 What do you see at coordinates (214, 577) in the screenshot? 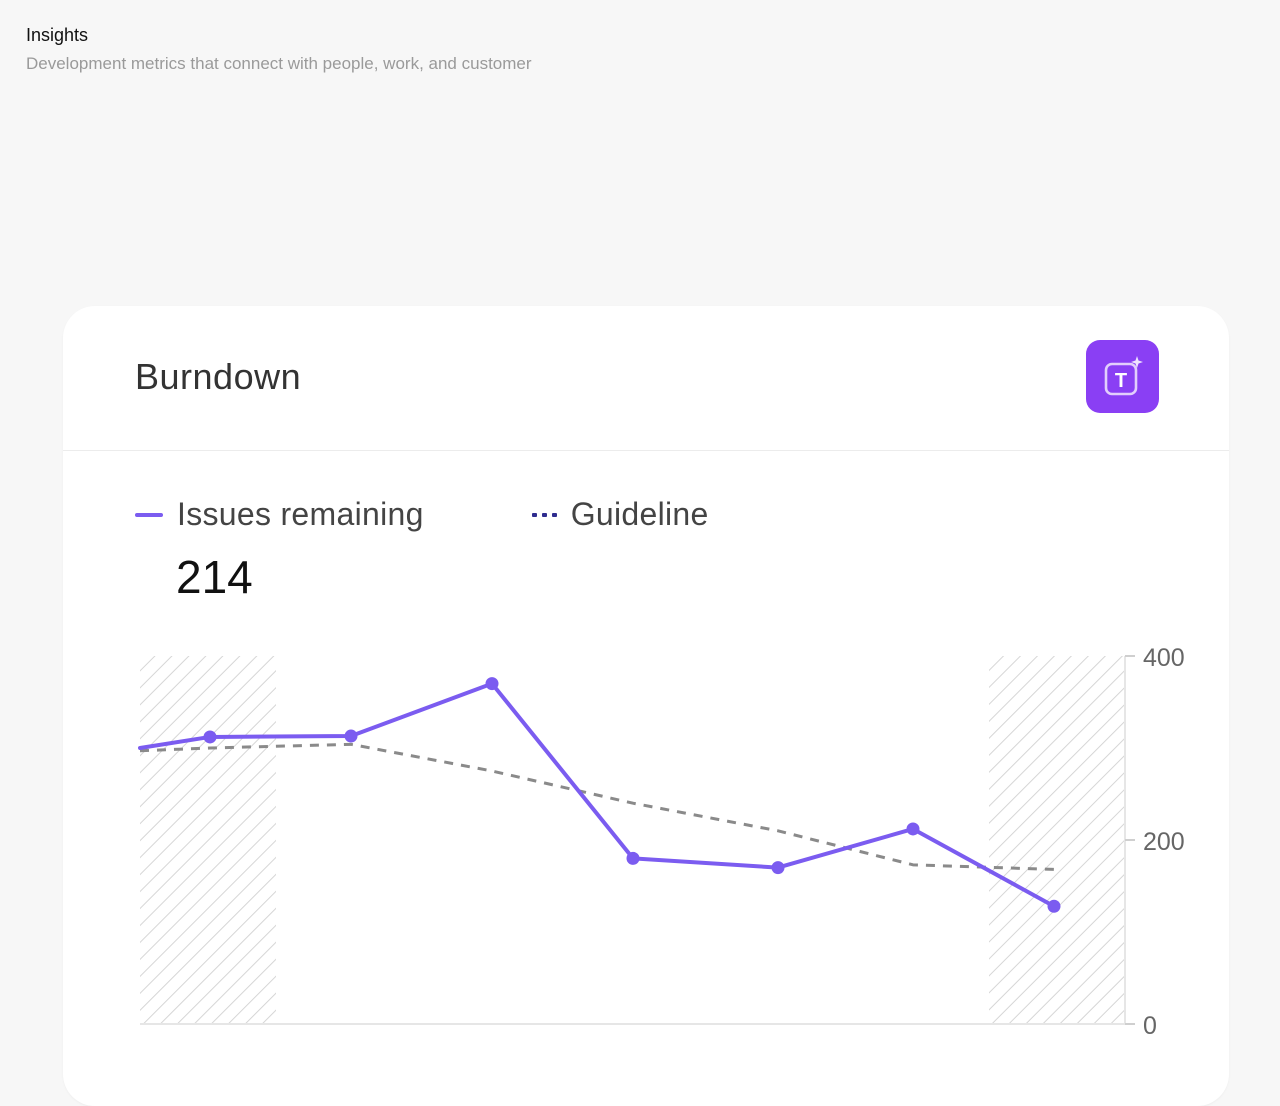
I see `issues-remaining-value: 214` at bounding box center [214, 577].